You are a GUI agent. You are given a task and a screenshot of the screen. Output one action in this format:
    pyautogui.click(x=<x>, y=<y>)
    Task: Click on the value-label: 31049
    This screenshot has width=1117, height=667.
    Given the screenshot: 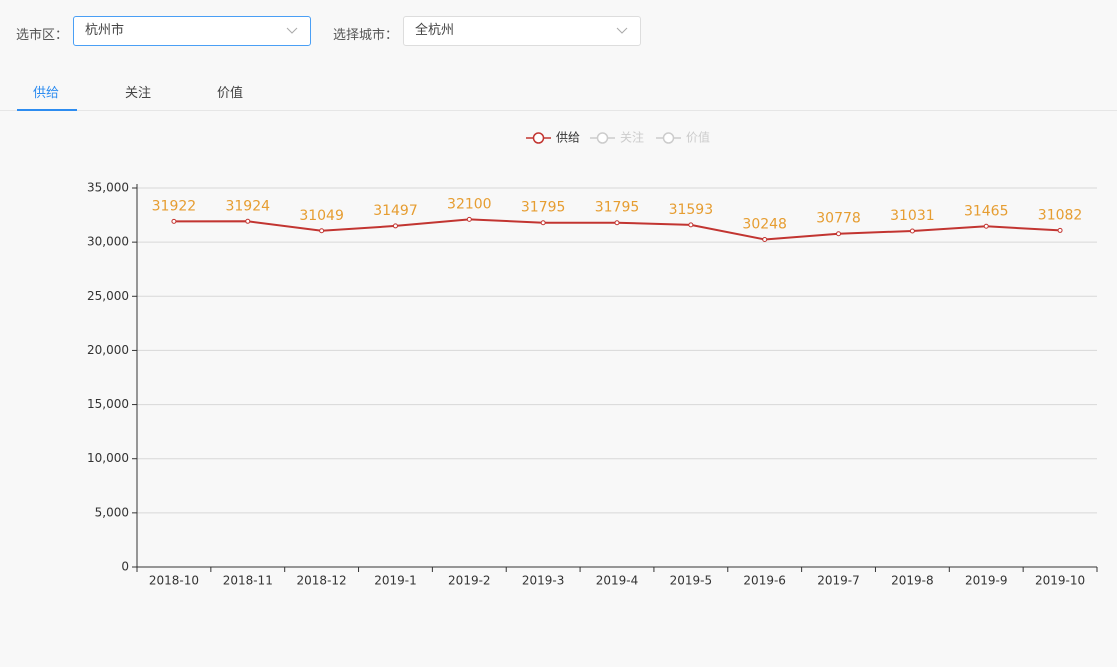 What is the action you would take?
    pyautogui.click(x=321, y=216)
    